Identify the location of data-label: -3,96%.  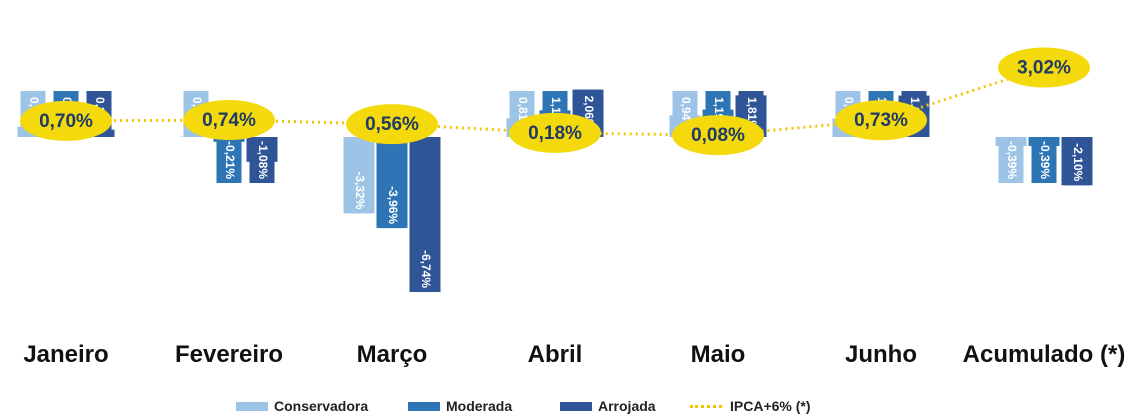
(393, 205).